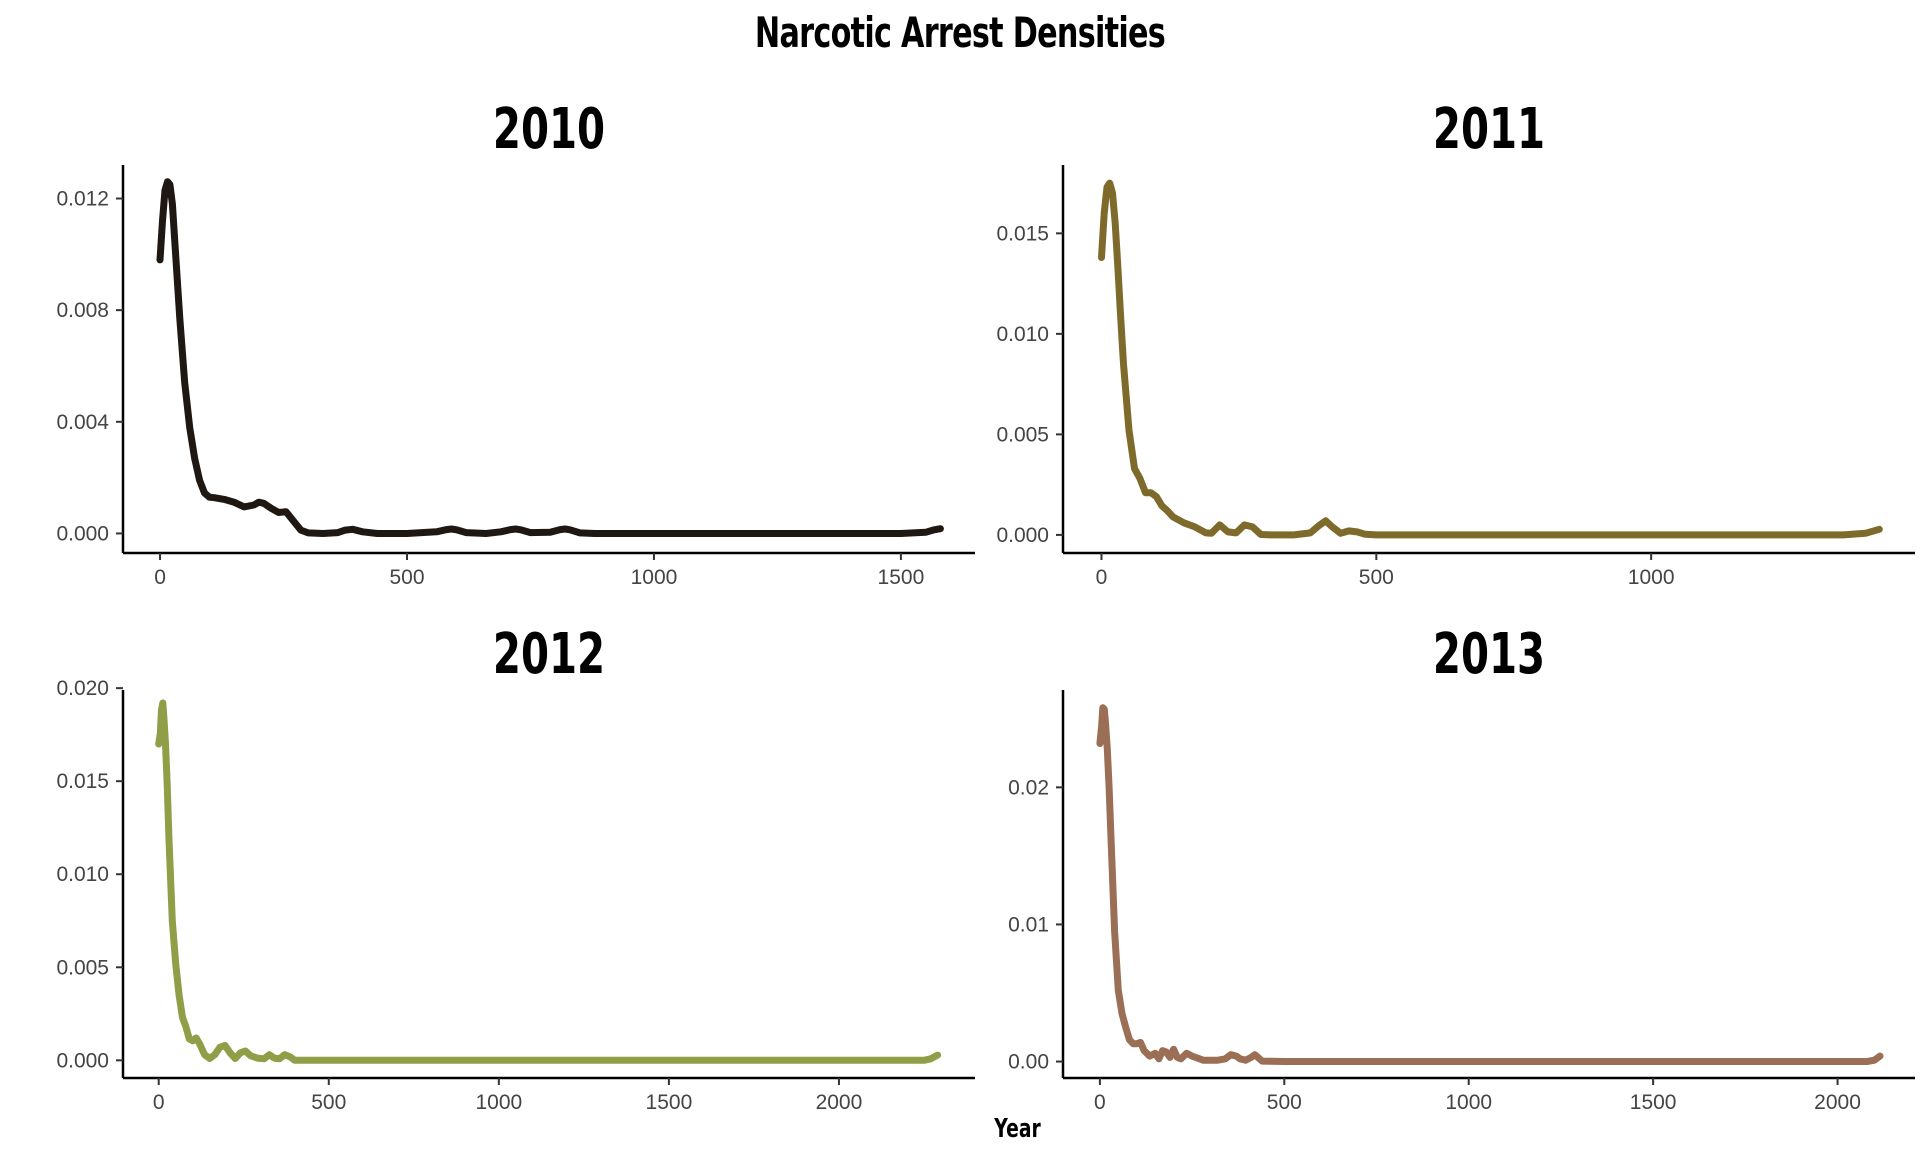  I want to click on y-tick-label: 0.01, so click(1028, 924).